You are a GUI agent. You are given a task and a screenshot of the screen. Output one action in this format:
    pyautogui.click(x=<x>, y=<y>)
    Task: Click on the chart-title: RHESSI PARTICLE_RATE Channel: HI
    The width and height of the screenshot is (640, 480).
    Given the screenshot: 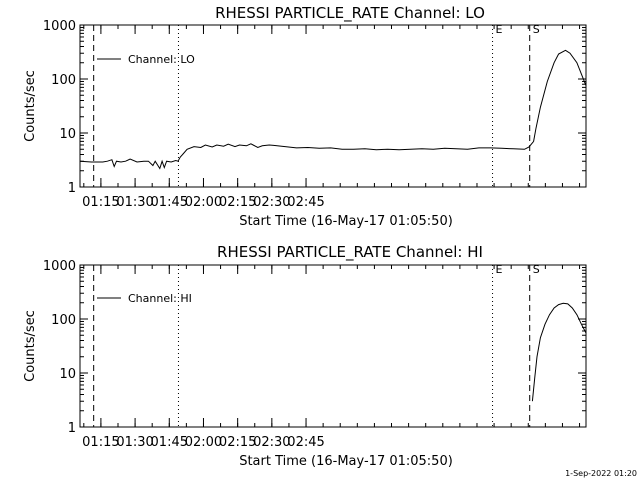 What is the action you would take?
    pyautogui.click(x=350, y=252)
    